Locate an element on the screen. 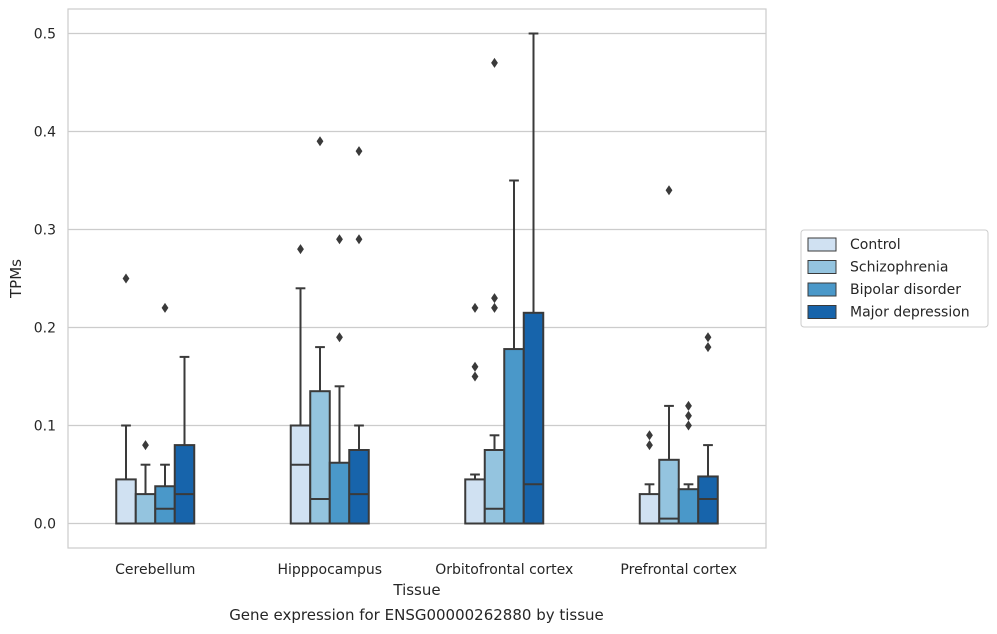 The height and width of the screenshot is (634, 997). legend-label: Schizophrenia is located at coordinates (899, 268).